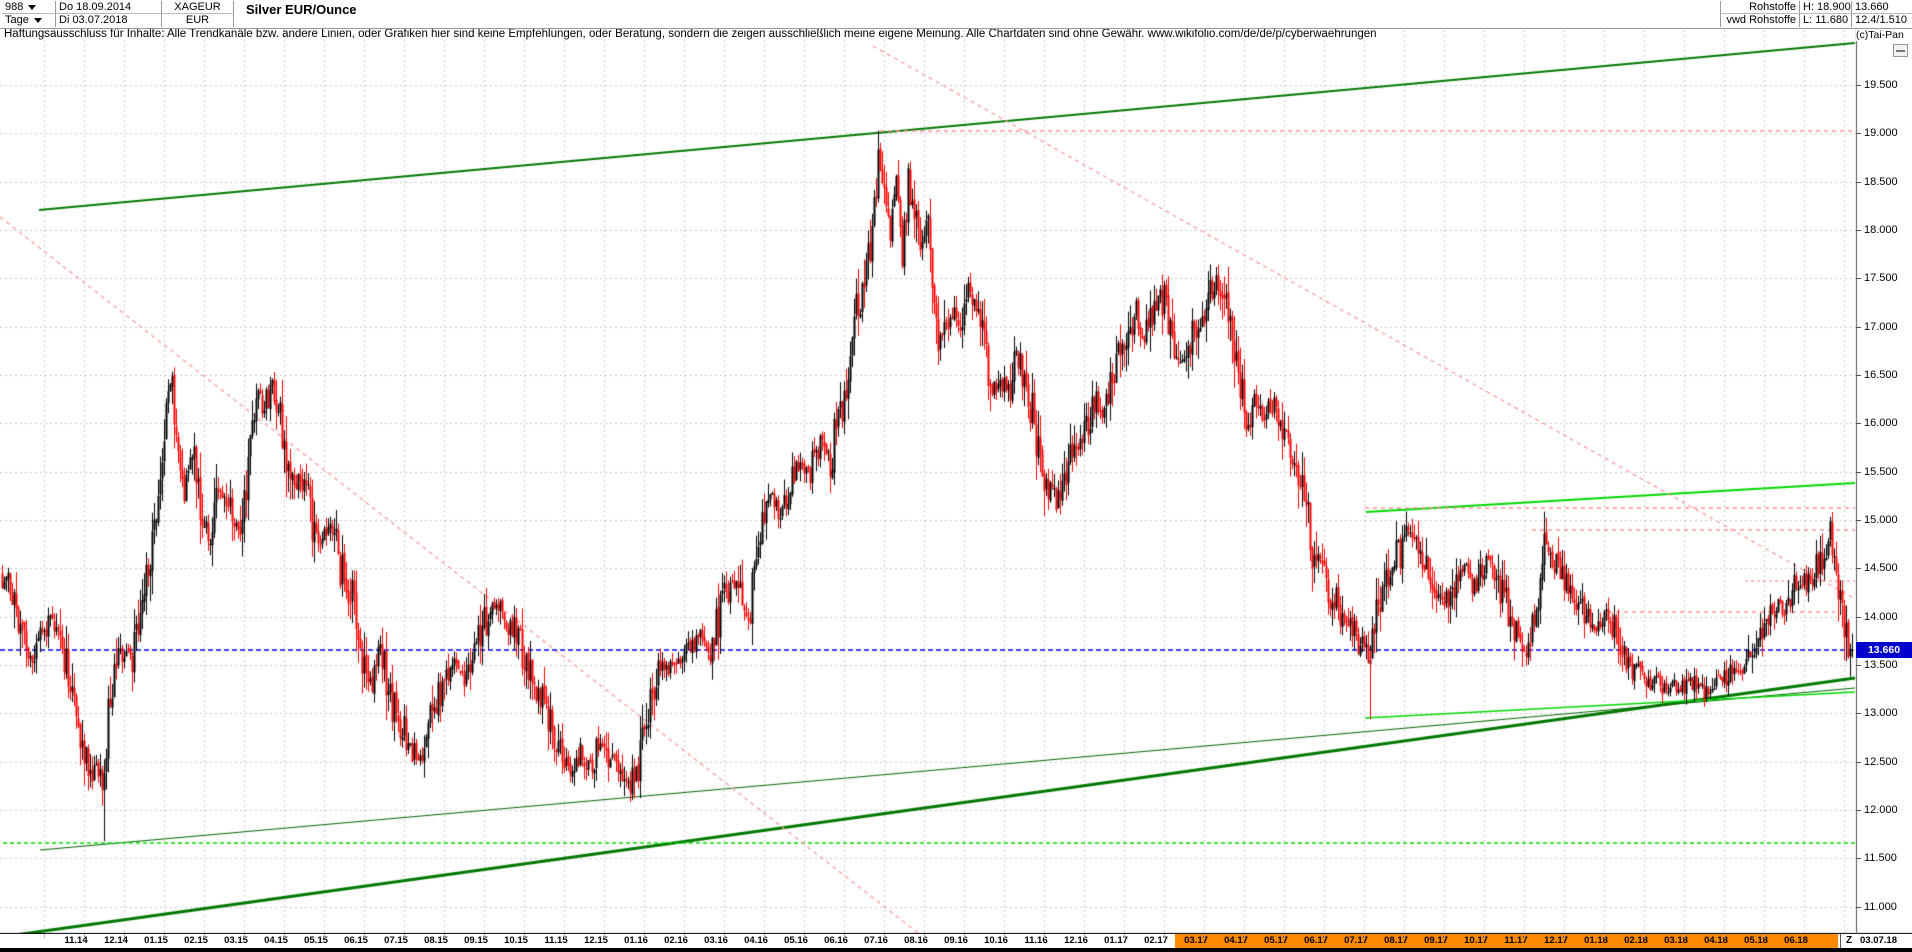 This screenshot has height=952, width=1912. I want to click on x-axis-label: 10.17, so click(1476, 940).